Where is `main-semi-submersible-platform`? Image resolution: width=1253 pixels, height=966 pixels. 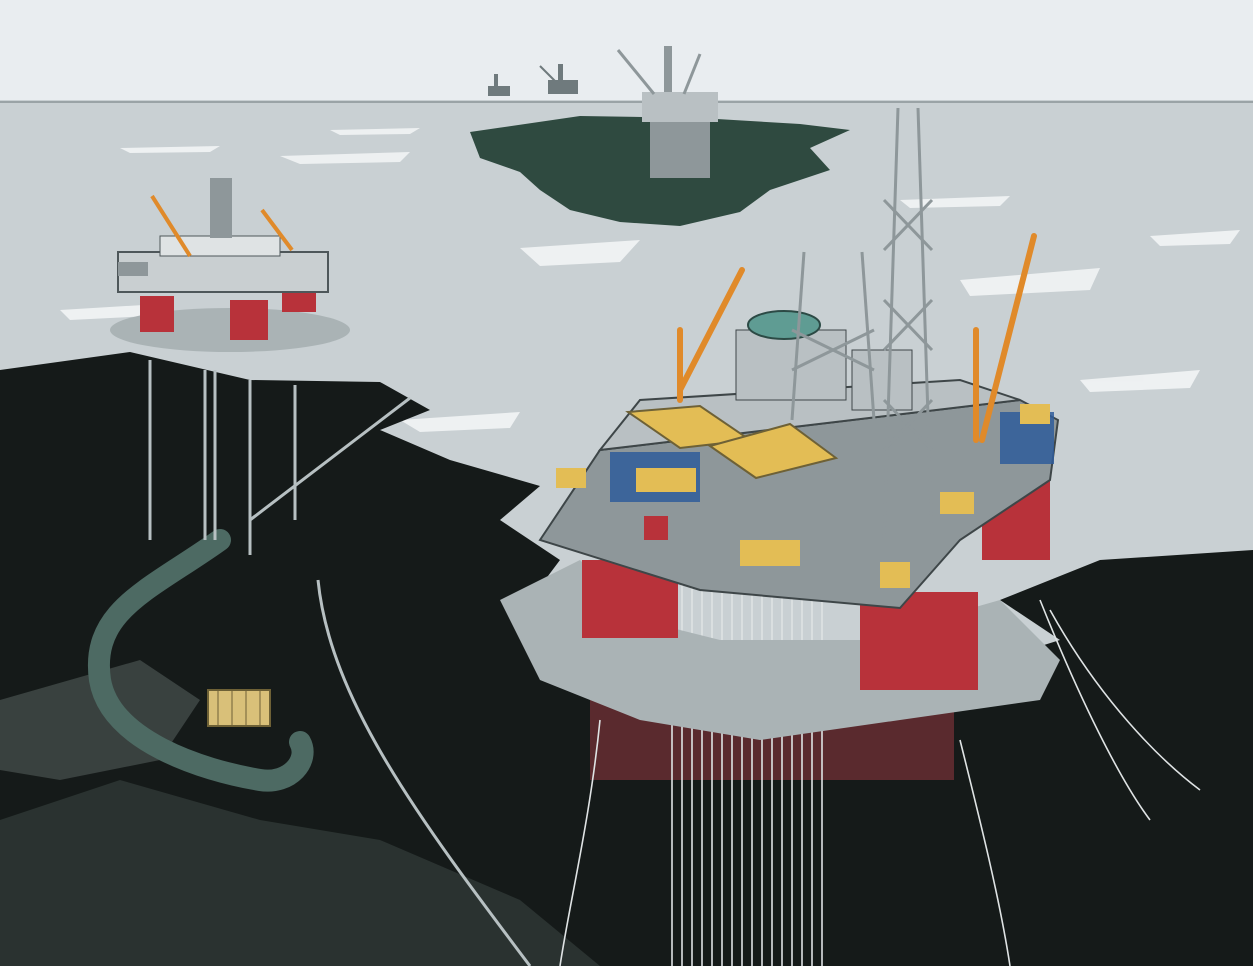 main-semi-submersible-platform is located at coordinates (799, 469).